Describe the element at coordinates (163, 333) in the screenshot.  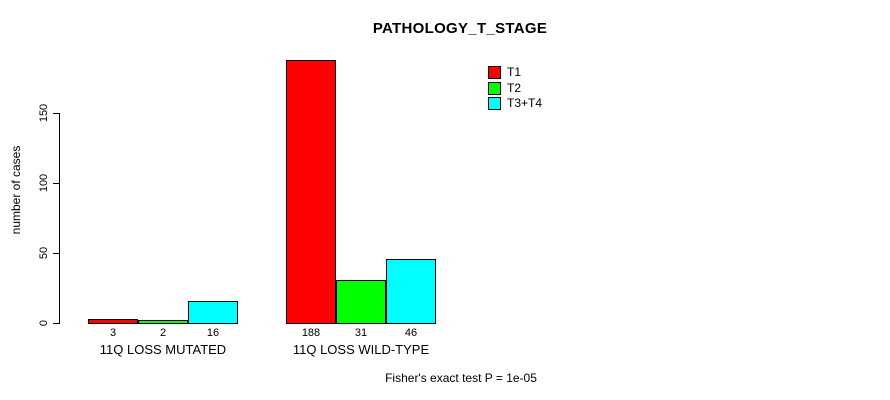
I see `bar-value-label: 2` at that location.